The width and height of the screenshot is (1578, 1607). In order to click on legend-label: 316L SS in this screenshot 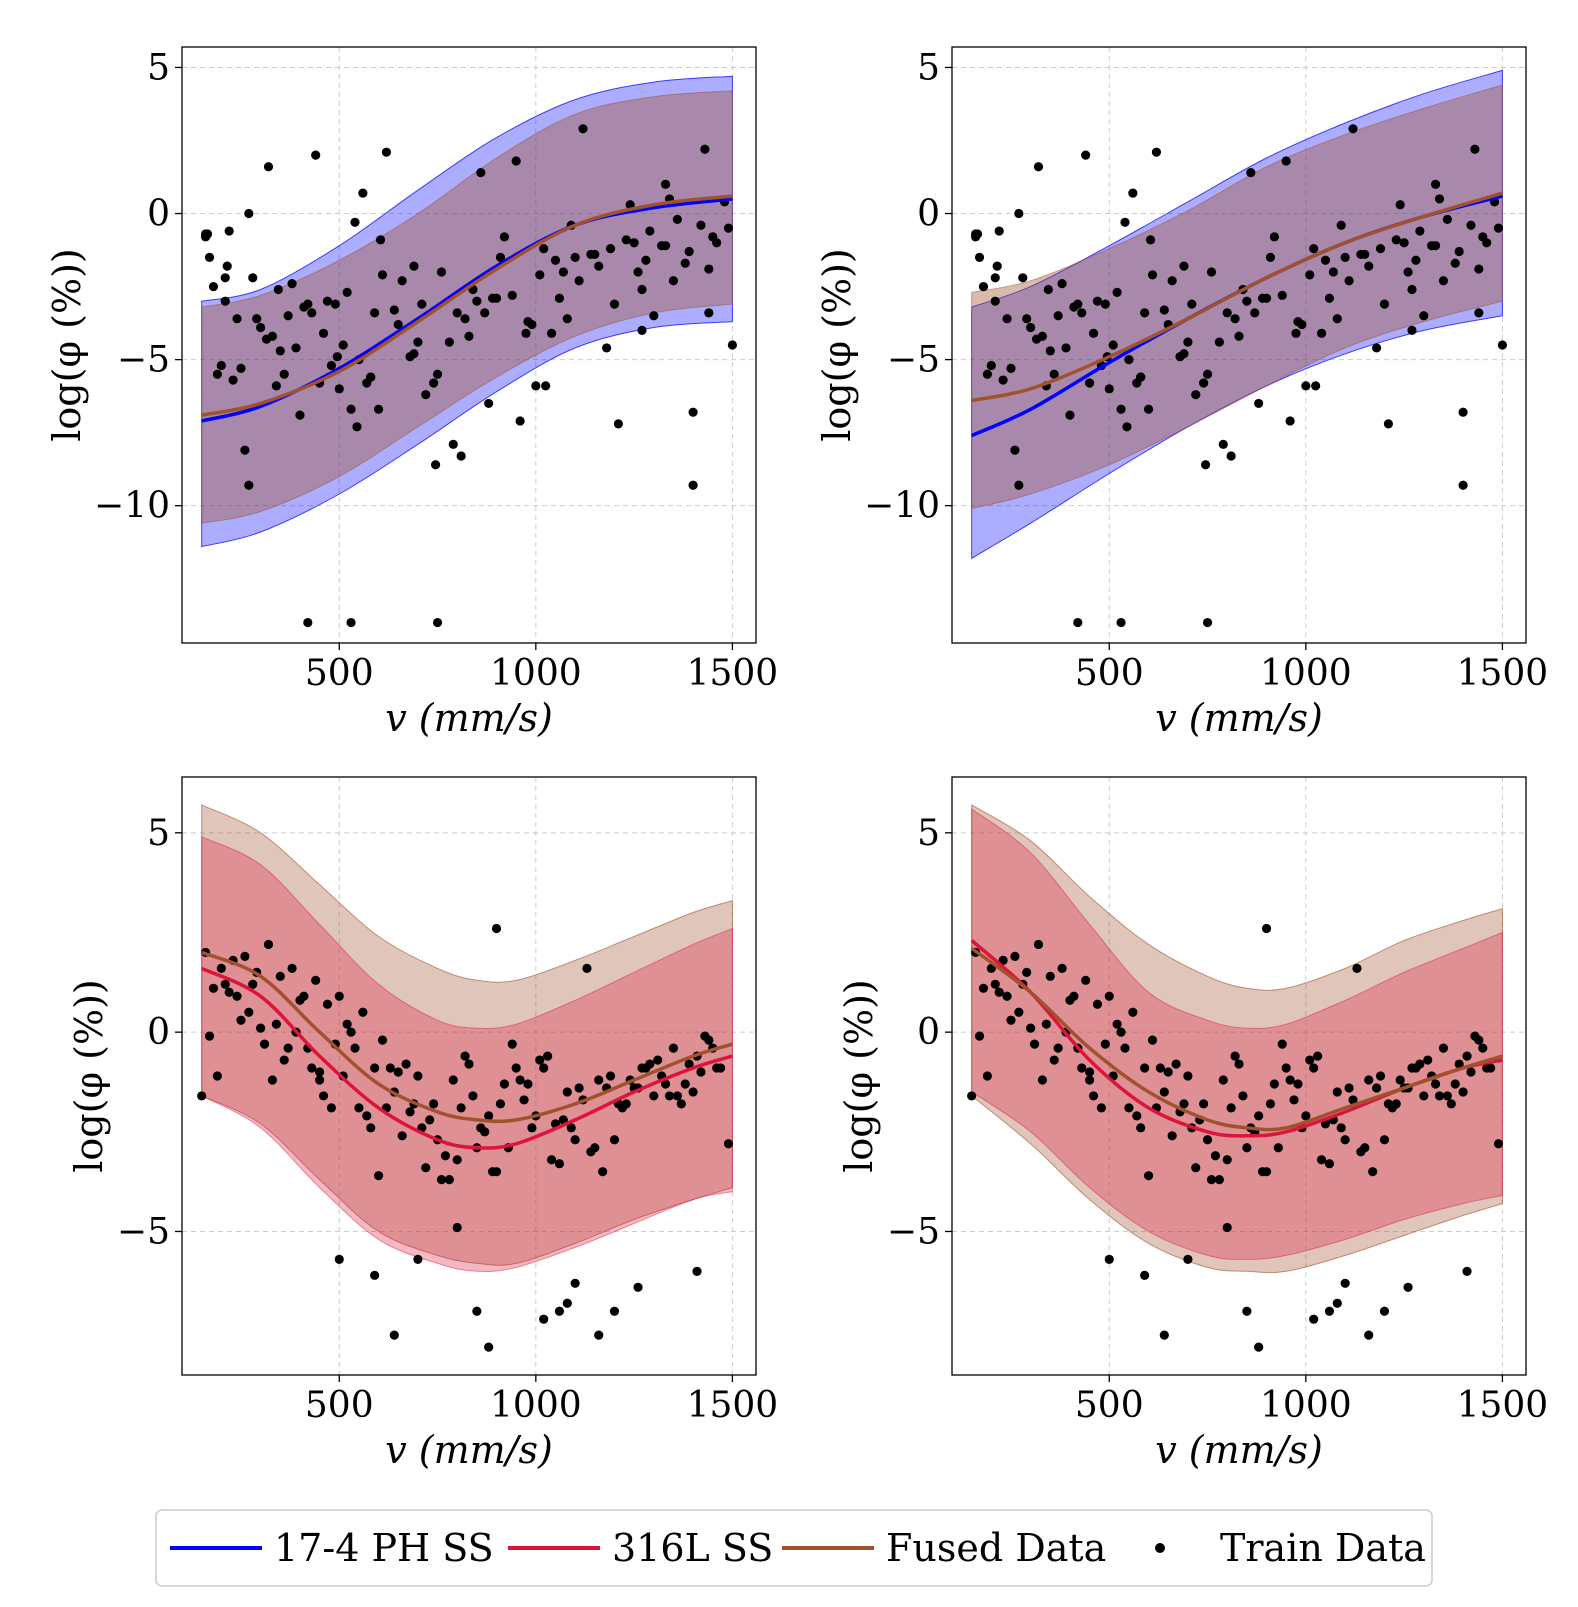, I will do `click(692, 1548)`.